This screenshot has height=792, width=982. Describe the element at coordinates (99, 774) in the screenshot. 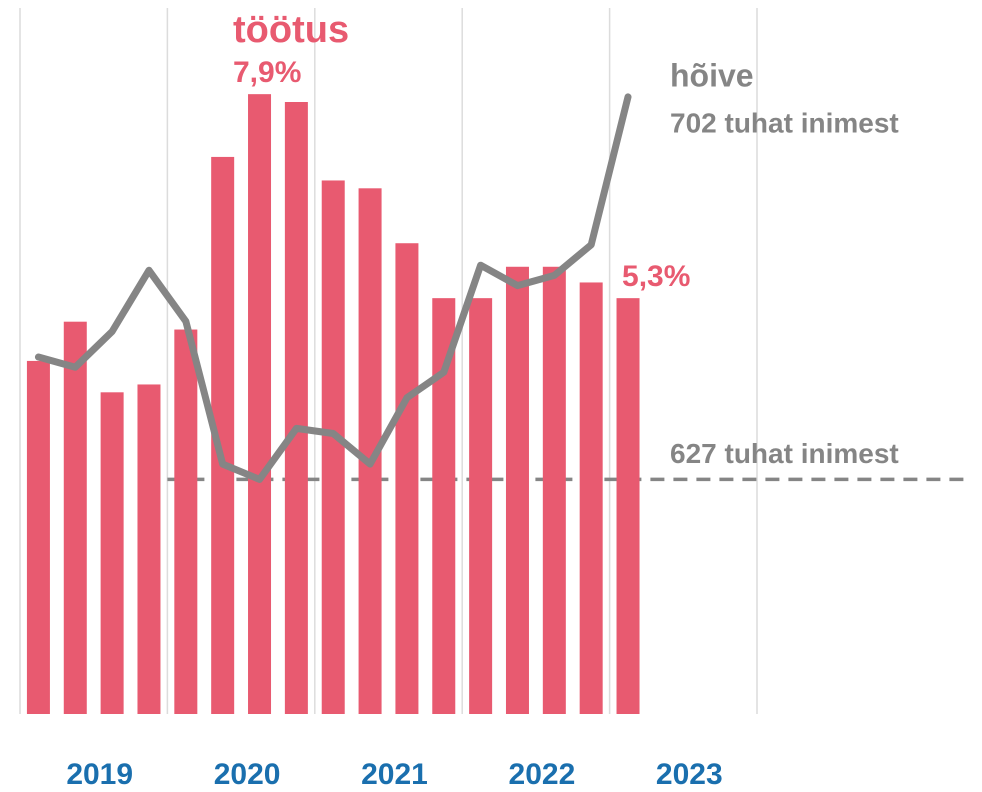

I see `x-group-label: 2019` at that location.